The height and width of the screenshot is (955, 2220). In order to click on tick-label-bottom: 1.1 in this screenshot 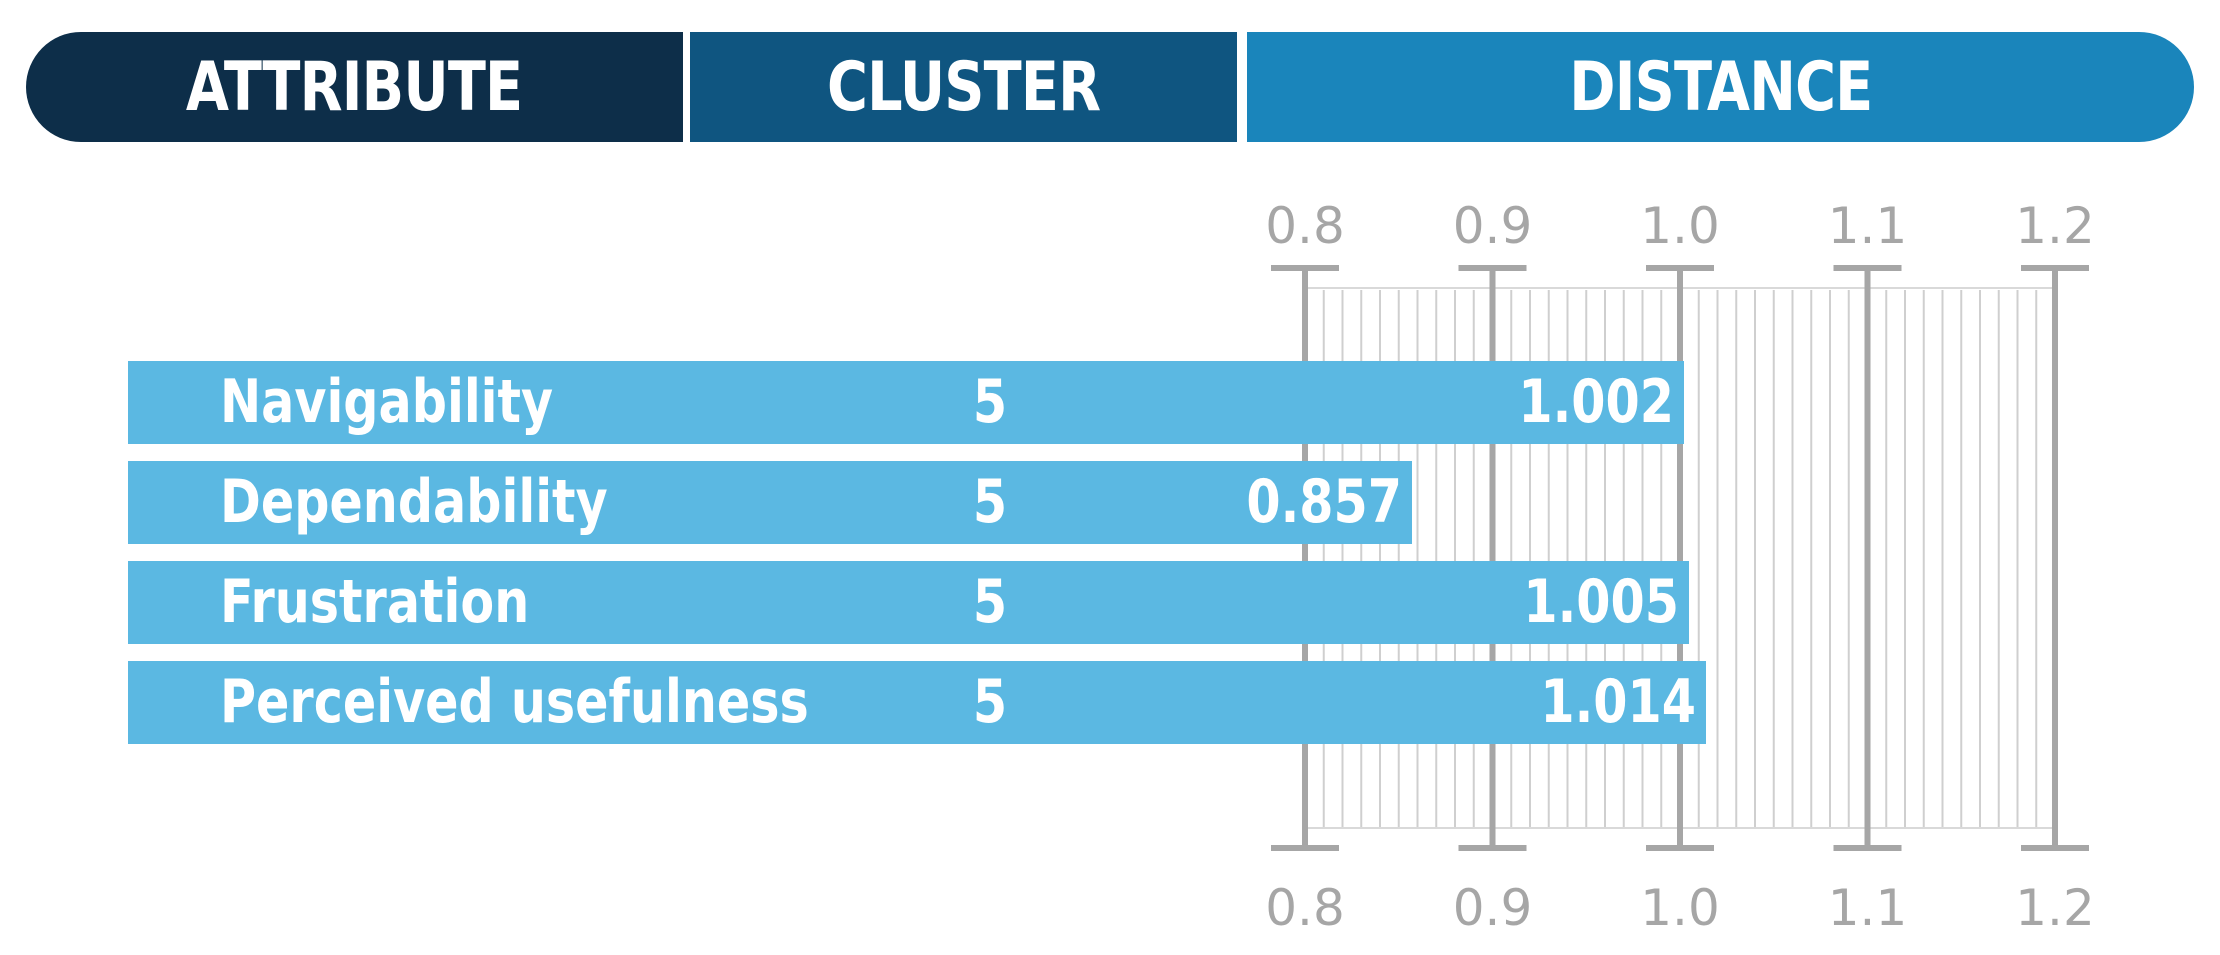, I will do `click(1868, 908)`.